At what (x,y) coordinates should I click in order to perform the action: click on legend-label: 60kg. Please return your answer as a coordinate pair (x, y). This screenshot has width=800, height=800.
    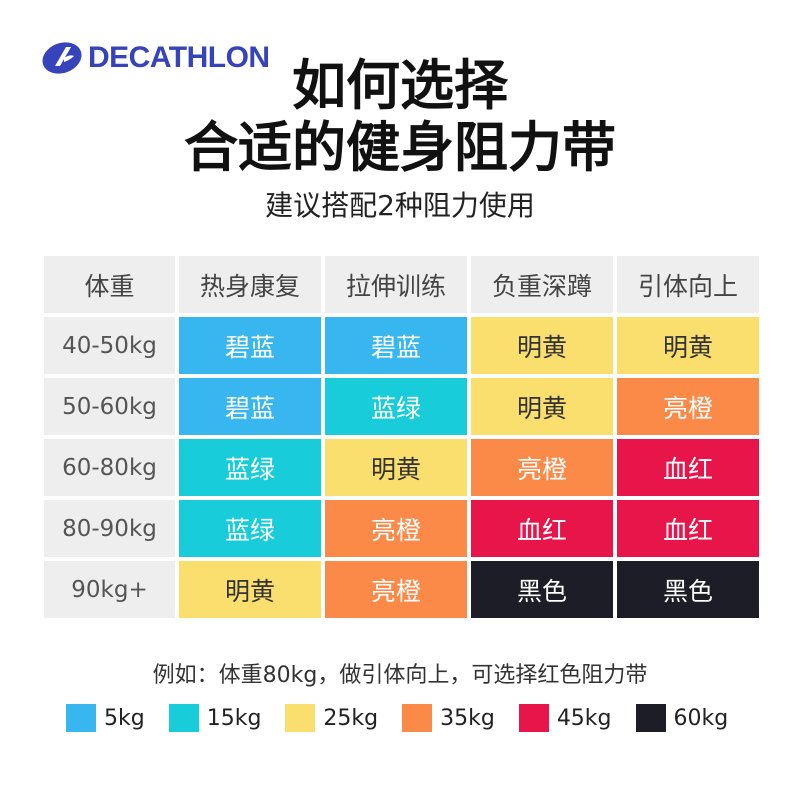
    Looking at the image, I should click on (701, 718).